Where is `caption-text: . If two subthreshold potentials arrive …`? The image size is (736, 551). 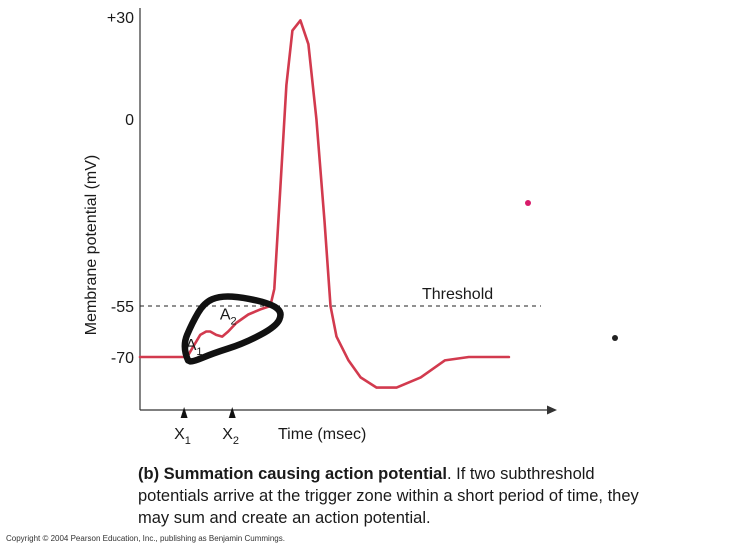
caption-text: . If two subthreshold potentials arrive … is located at coordinates (388, 496).